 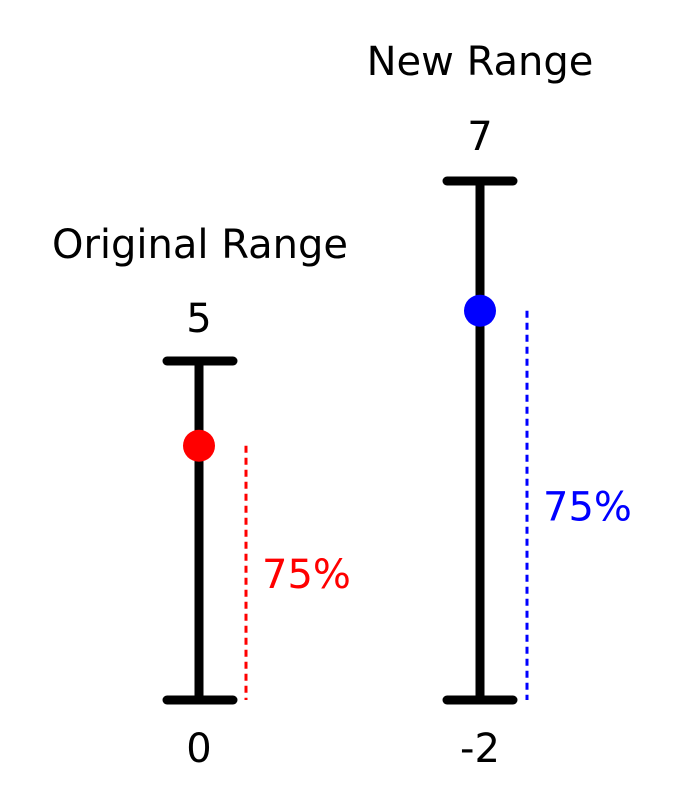 I want to click on new-range-title: New Range, so click(x=480, y=62).